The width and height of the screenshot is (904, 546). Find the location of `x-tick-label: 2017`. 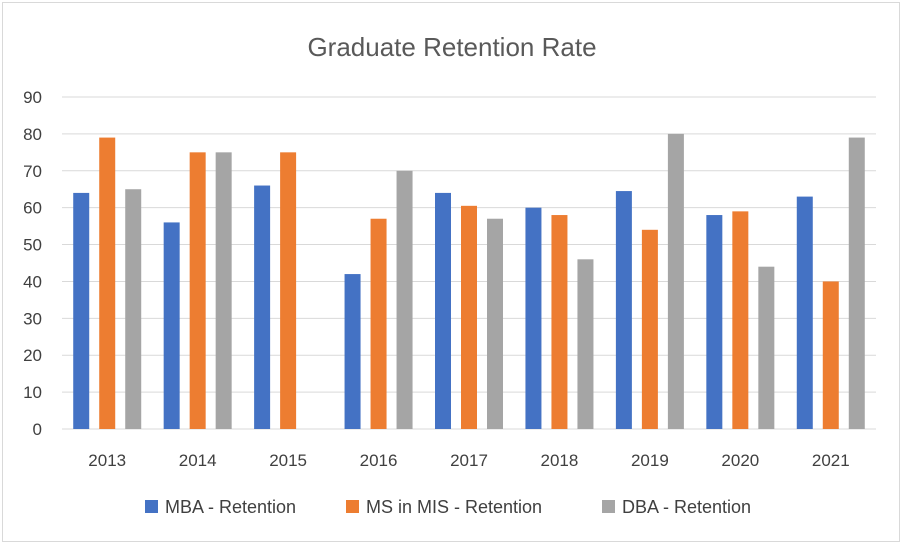

x-tick-label: 2017 is located at coordinates (469, 460).